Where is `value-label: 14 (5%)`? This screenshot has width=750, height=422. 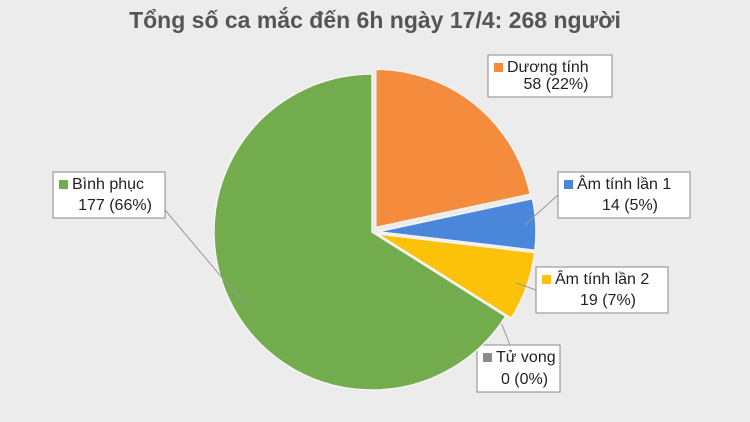
value-label: 14 (5%) is located at coordinates (630, 205).